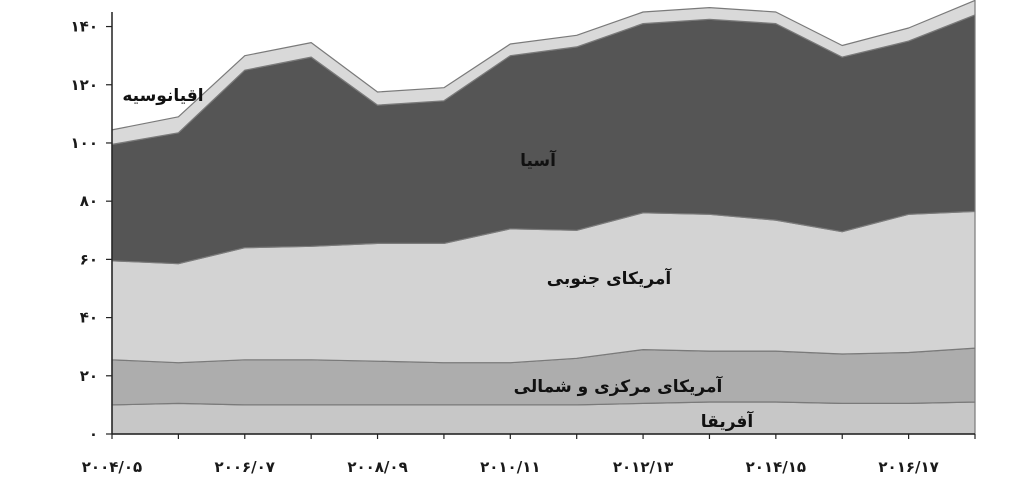 The width and height of the screenshot is (1021, 484). What do you see at coordinates (377, 467) in the screenshot?
I see `x-tick-label: ۲۰۰۸/۰۹` at bounding box center [377, 467].